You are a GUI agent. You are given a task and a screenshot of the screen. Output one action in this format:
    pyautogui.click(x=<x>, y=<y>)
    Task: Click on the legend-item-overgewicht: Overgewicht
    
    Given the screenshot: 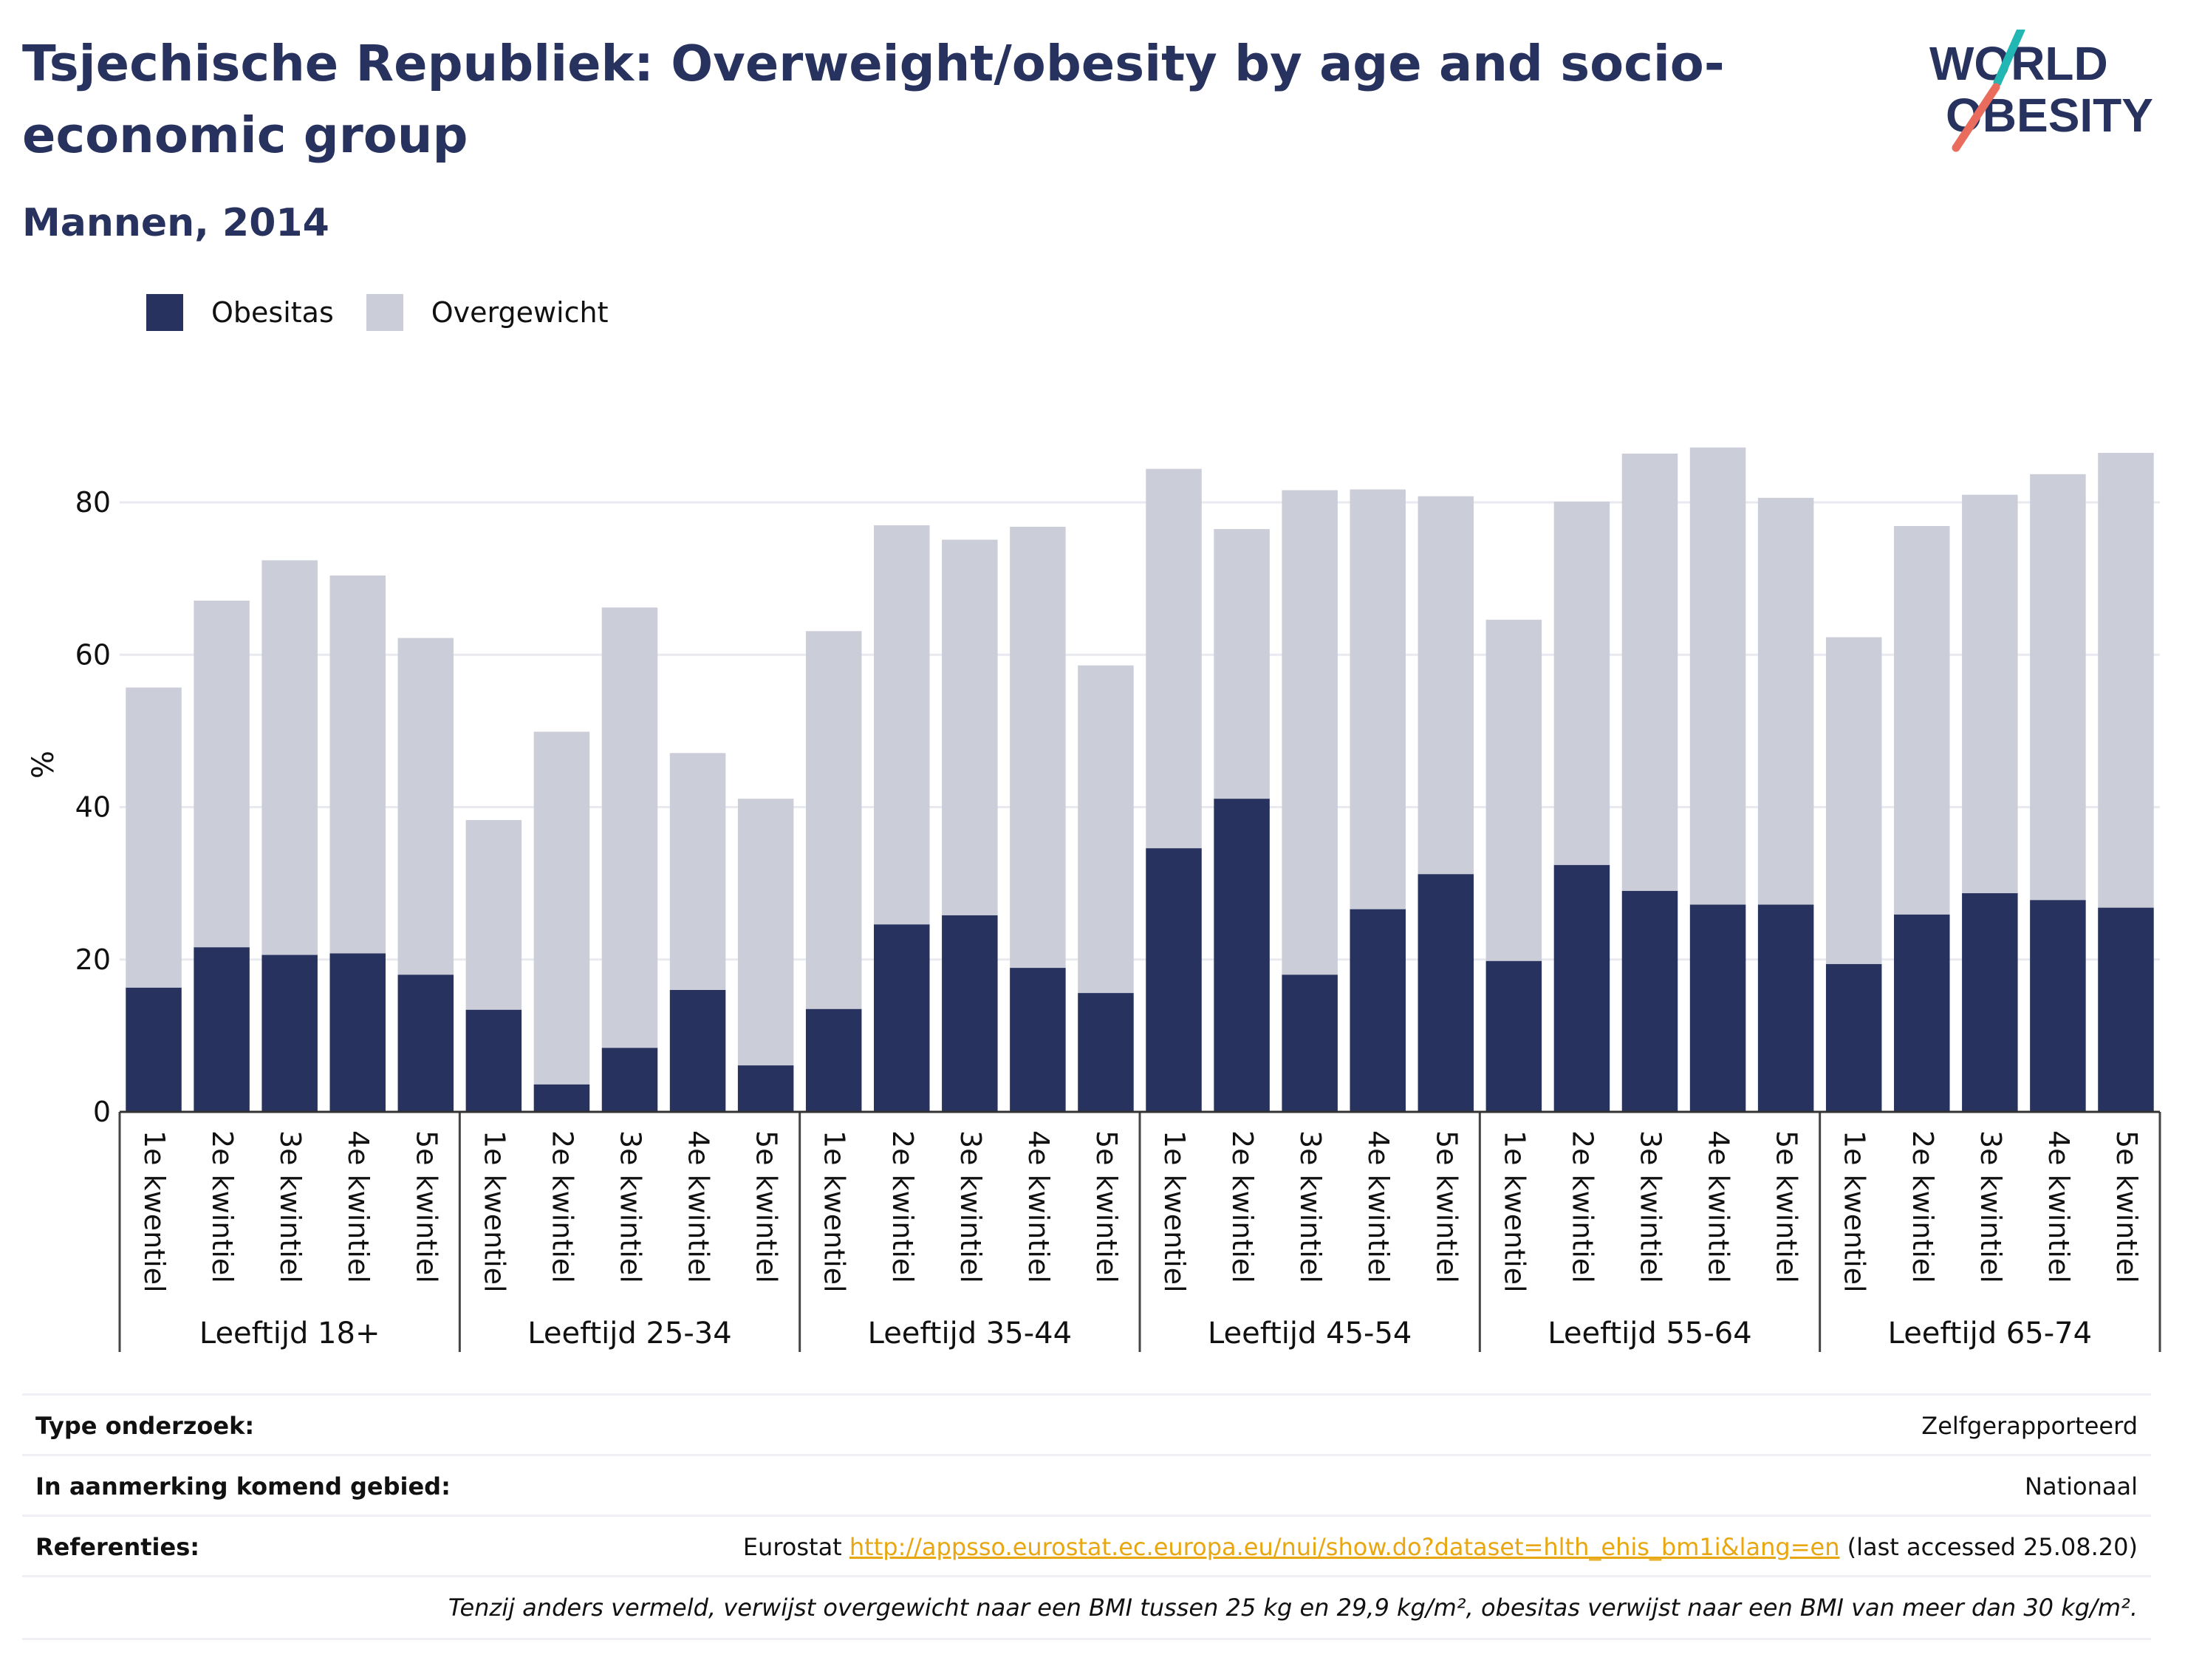 What is the action you would take?
    pyautogui.click(x=487, y=312)
    